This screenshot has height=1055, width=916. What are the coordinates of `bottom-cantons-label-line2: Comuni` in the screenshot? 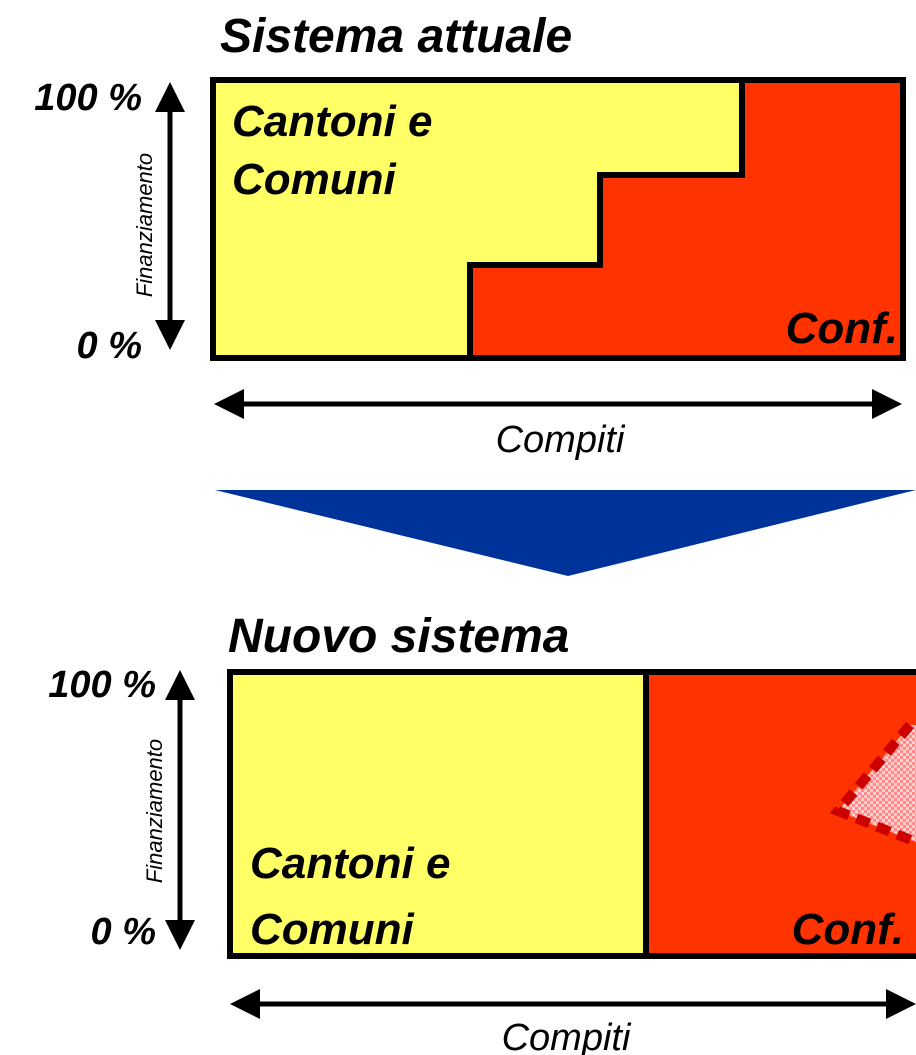 It's located at (332, 929).